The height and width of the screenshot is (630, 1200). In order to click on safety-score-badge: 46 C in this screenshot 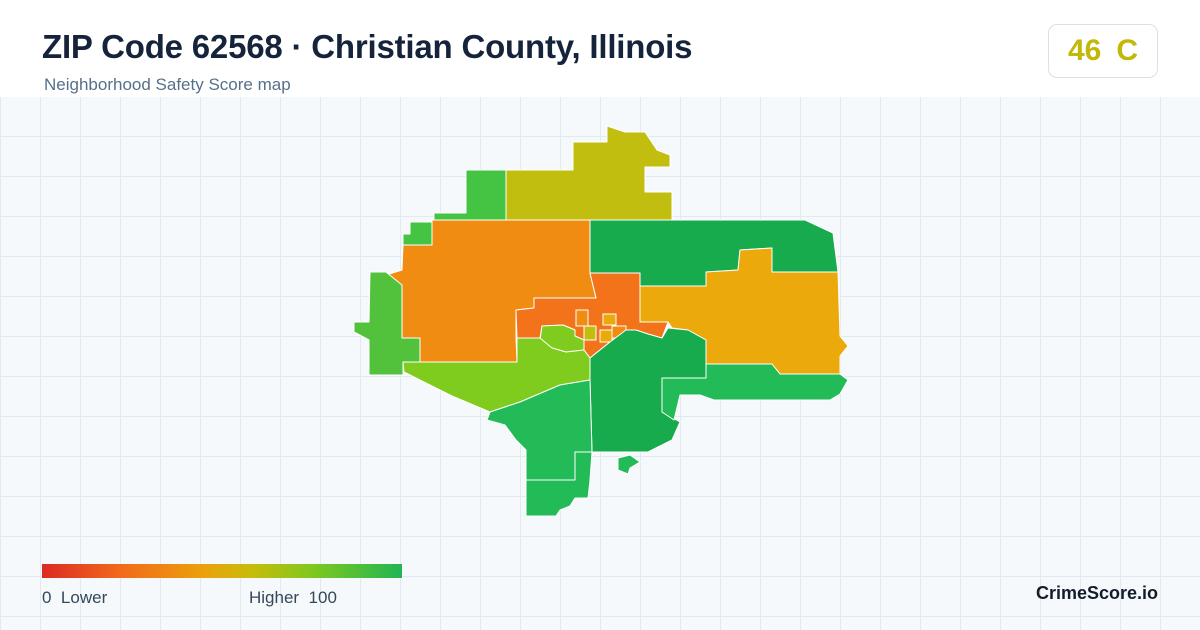, I will do `click(1103, 51)`.